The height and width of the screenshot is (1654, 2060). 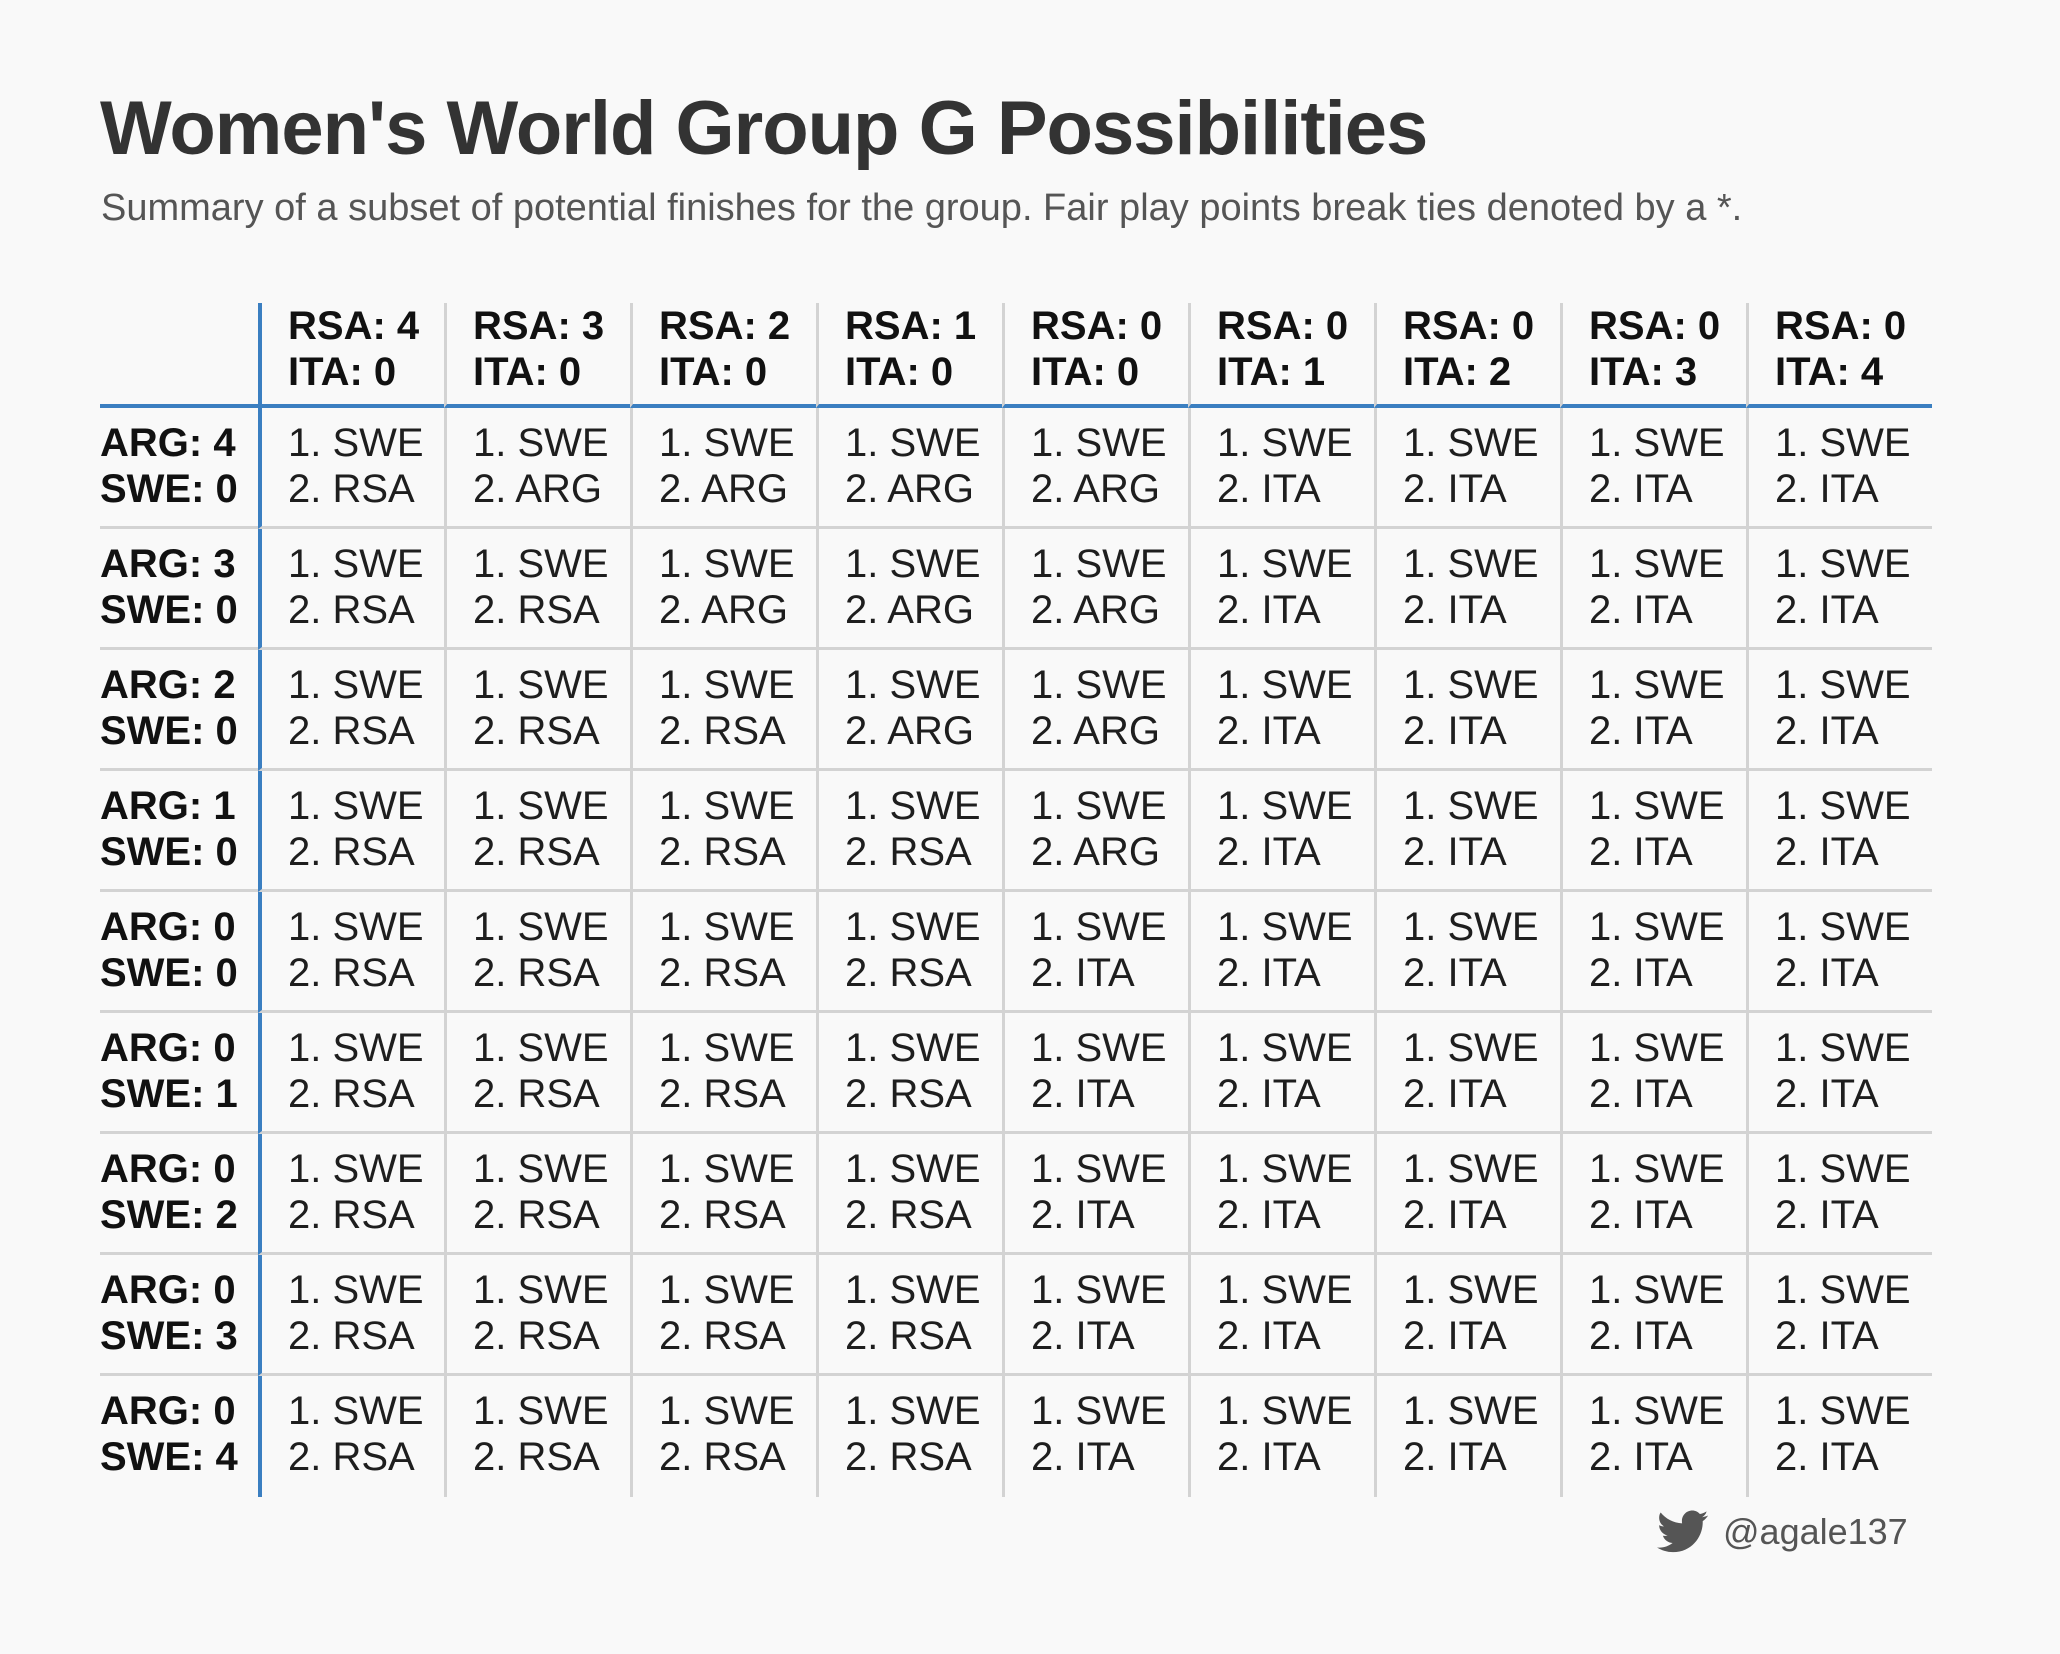 I want to click on row-header-line2: SWE: 4, so click(x=169, y=1457).